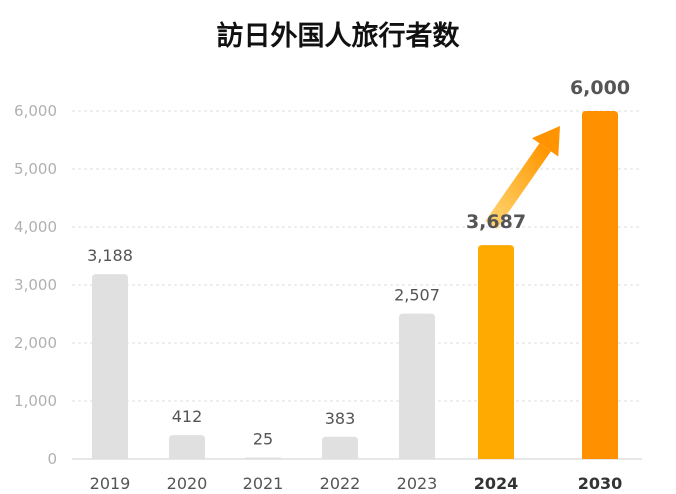 This screenshot has height=494, width=676. I want to click on x-tick-label-2019: 2019, so click(110, 483).